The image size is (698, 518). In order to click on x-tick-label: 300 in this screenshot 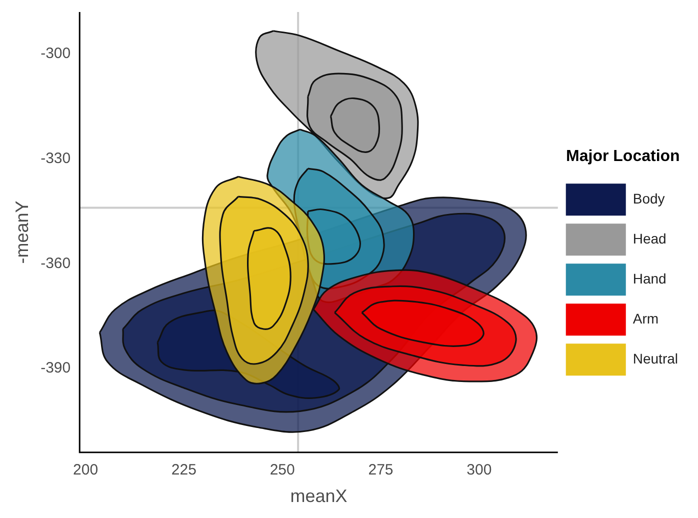, I will do `click(479, 470)`.